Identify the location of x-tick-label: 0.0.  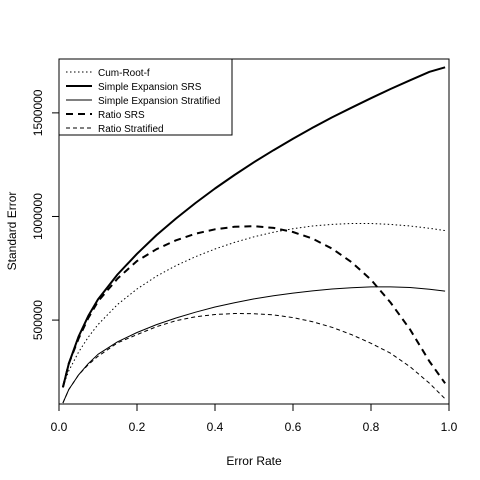
(59, 427).